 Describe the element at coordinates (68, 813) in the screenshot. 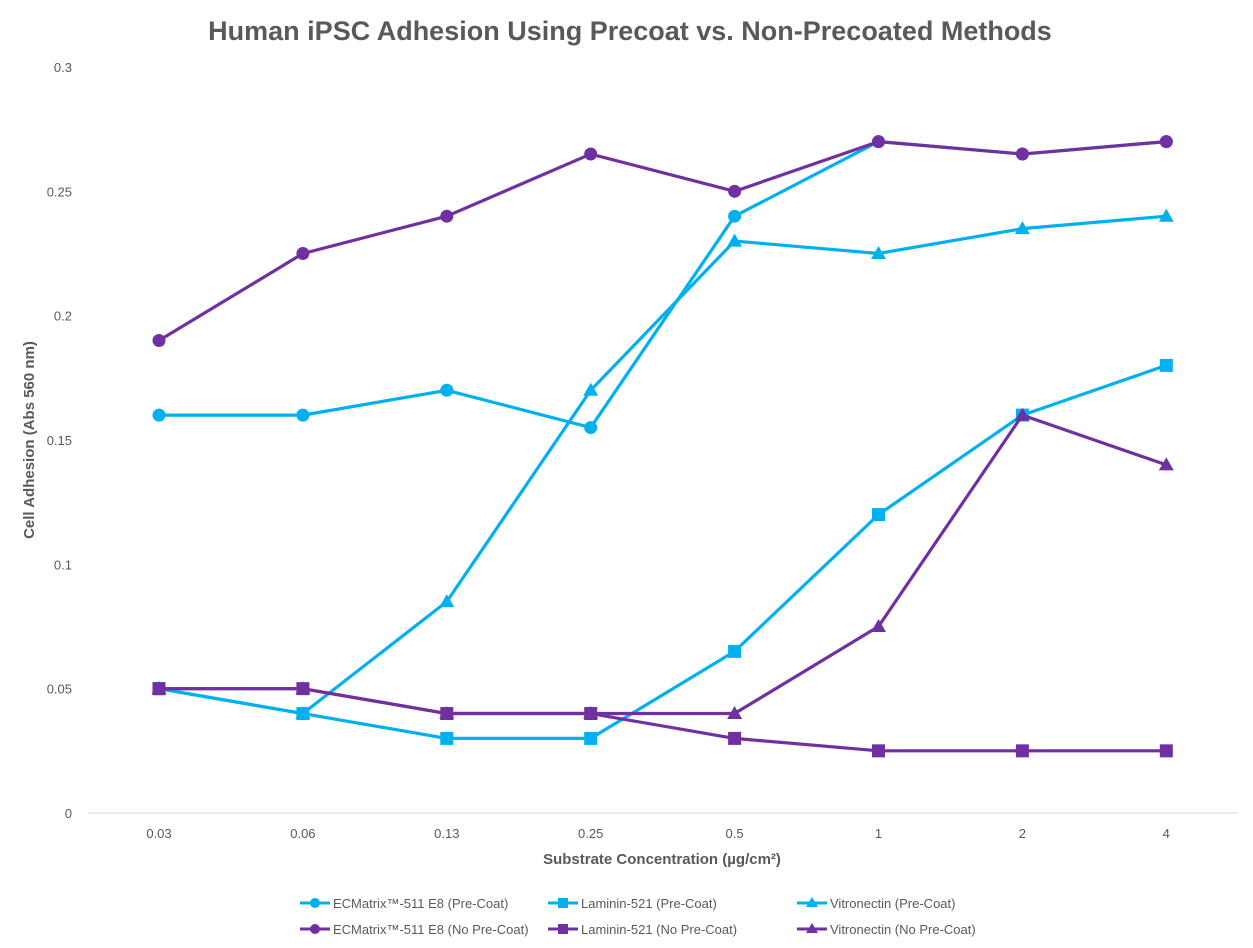

I see `y-tick-label: 0` at that location.